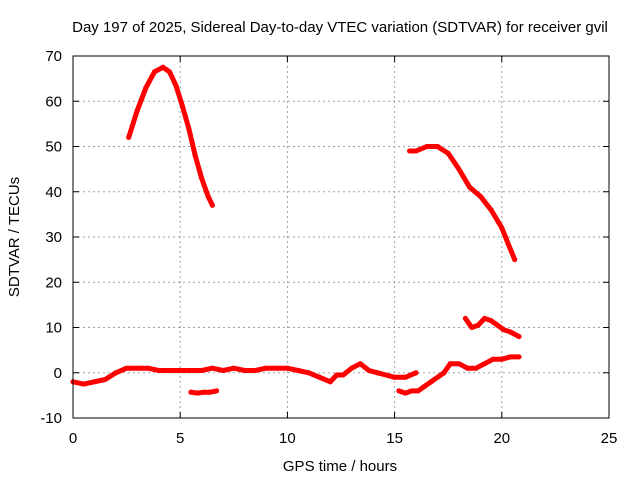  Describe the element at coordinates (394, 438) in the screenshot. I see `x-tick-label: 15` at that location.